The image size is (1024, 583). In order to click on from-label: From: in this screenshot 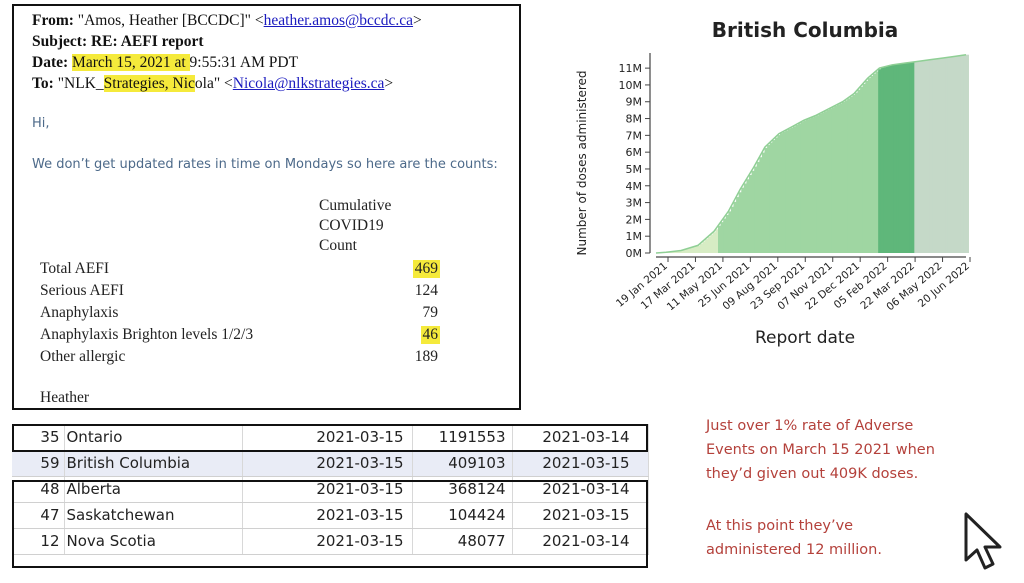, I will do `click(53, 20)`.